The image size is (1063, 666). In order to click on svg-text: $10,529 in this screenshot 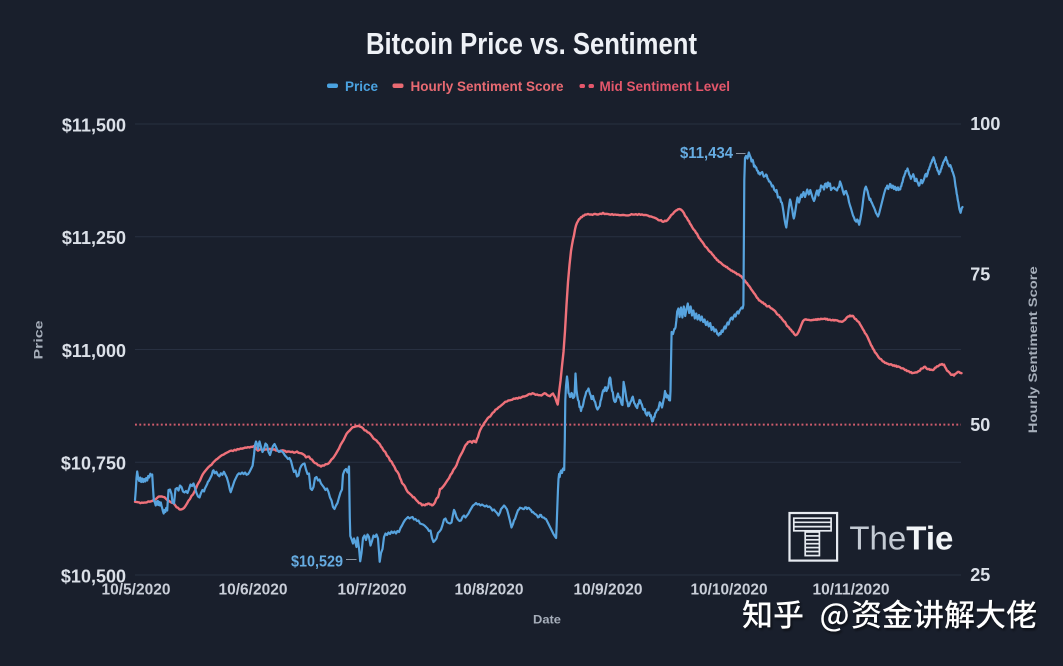, I will do `click(317, 562)`.